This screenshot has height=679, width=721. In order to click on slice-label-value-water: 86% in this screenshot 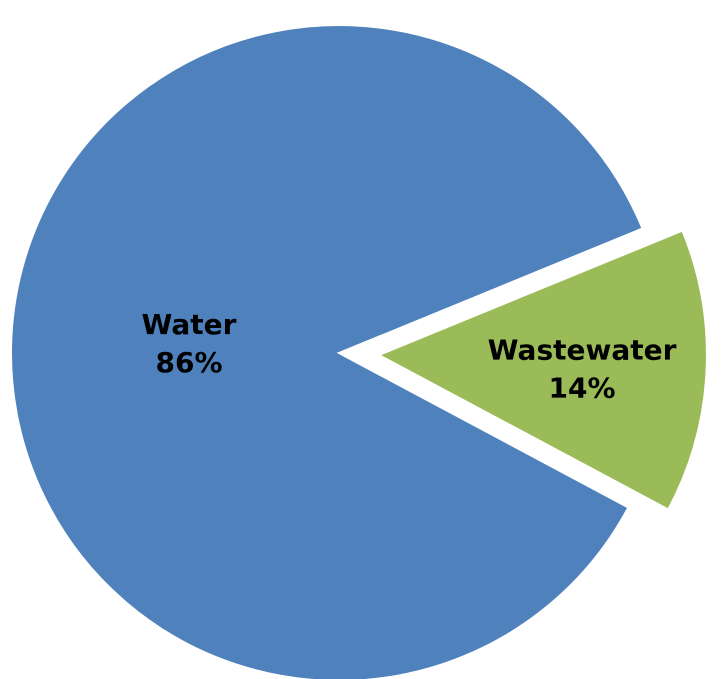, I will do `click(188, 362)`.